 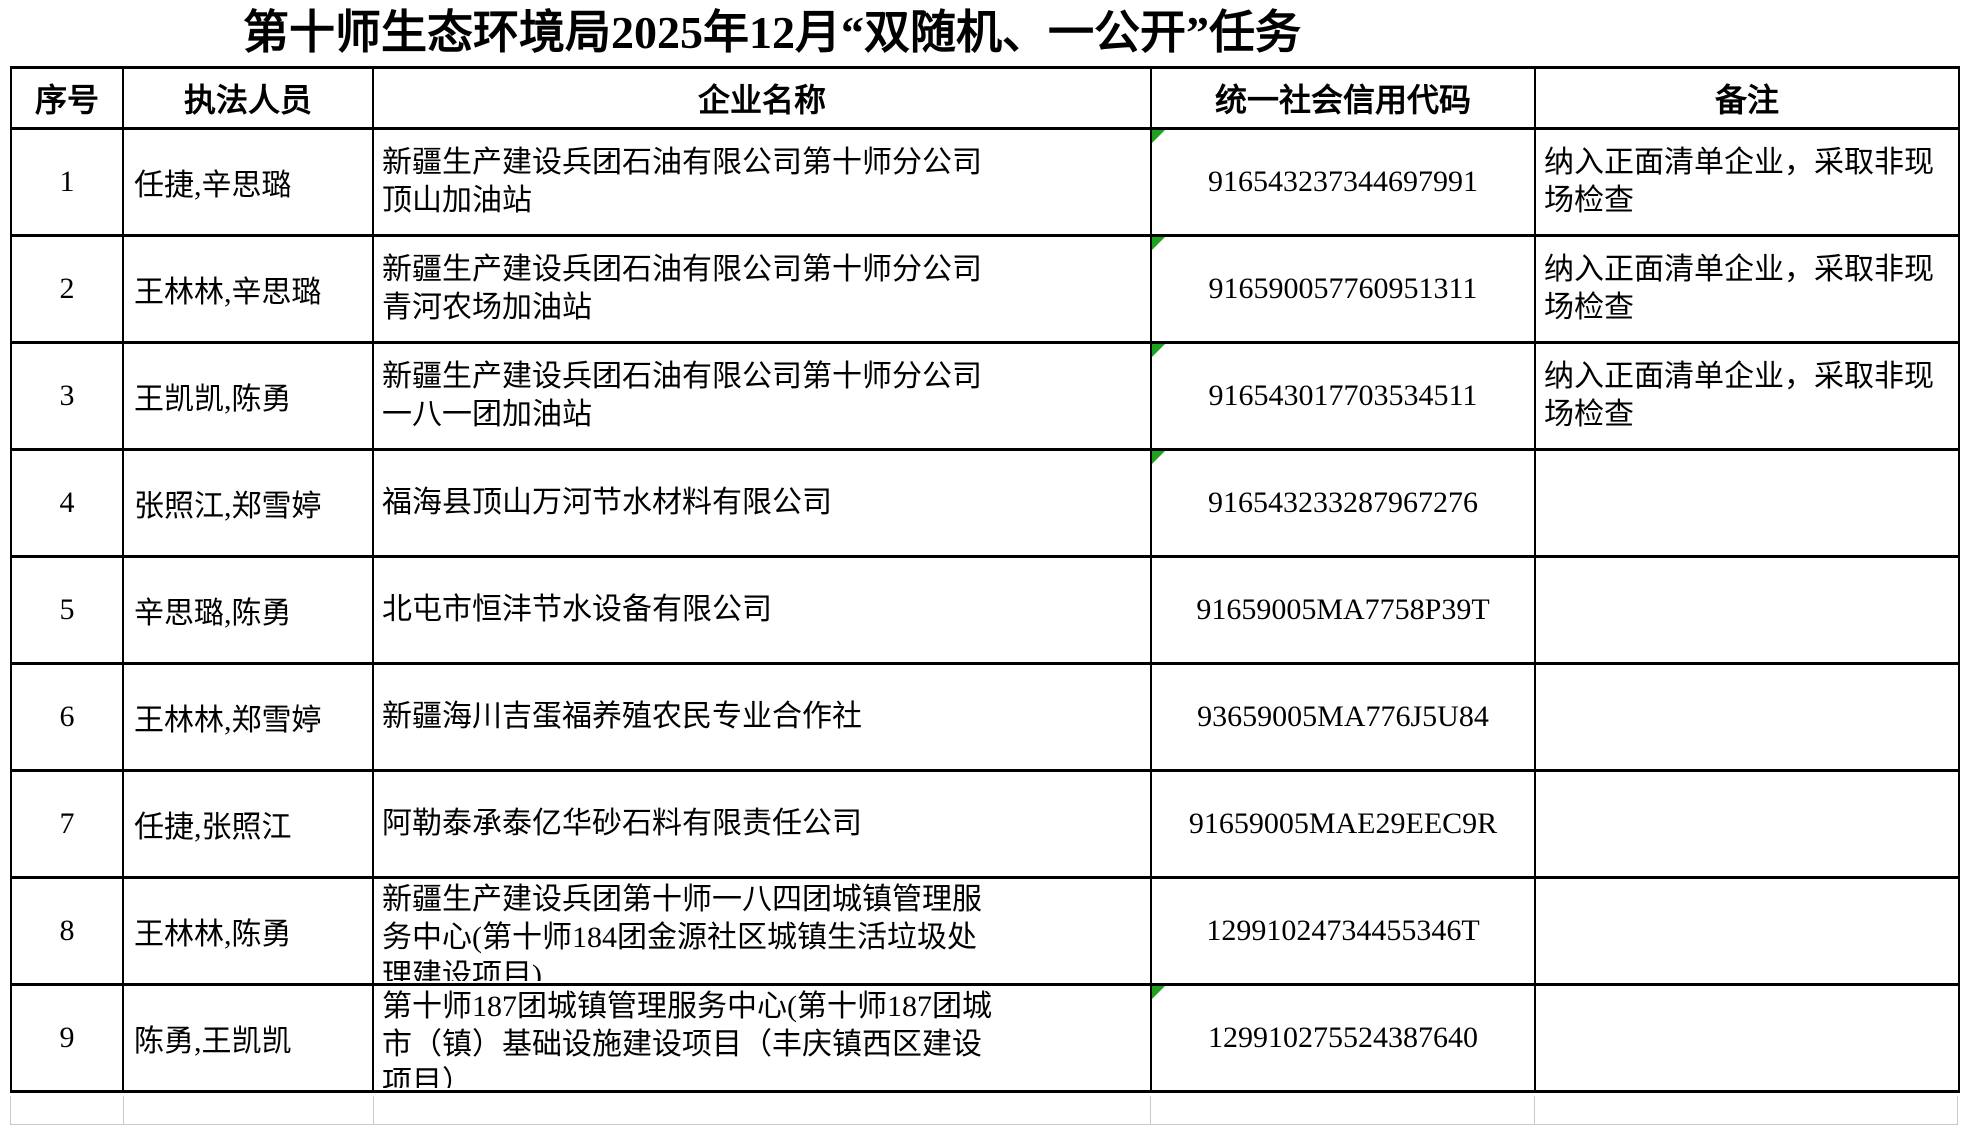 What do you see at coordinates (248, 503) in the screenshot?
I see `cell-officers: 张照江,郑雪婷` at bounding box center [248, 503].